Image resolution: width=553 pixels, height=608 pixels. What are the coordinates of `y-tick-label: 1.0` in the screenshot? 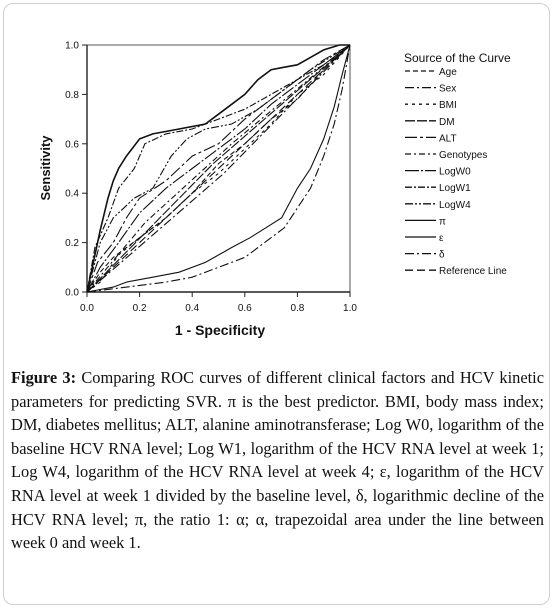 It's located at (72, 46).